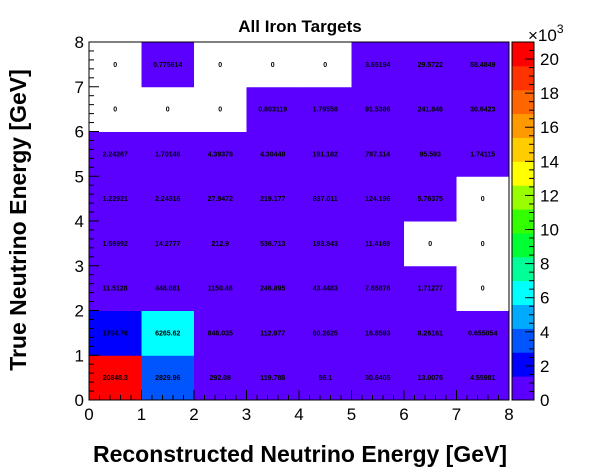  Describe the element at coordinates (167, 65) in the screenshot. I see `cell-value-label: 0.775614` at that location.